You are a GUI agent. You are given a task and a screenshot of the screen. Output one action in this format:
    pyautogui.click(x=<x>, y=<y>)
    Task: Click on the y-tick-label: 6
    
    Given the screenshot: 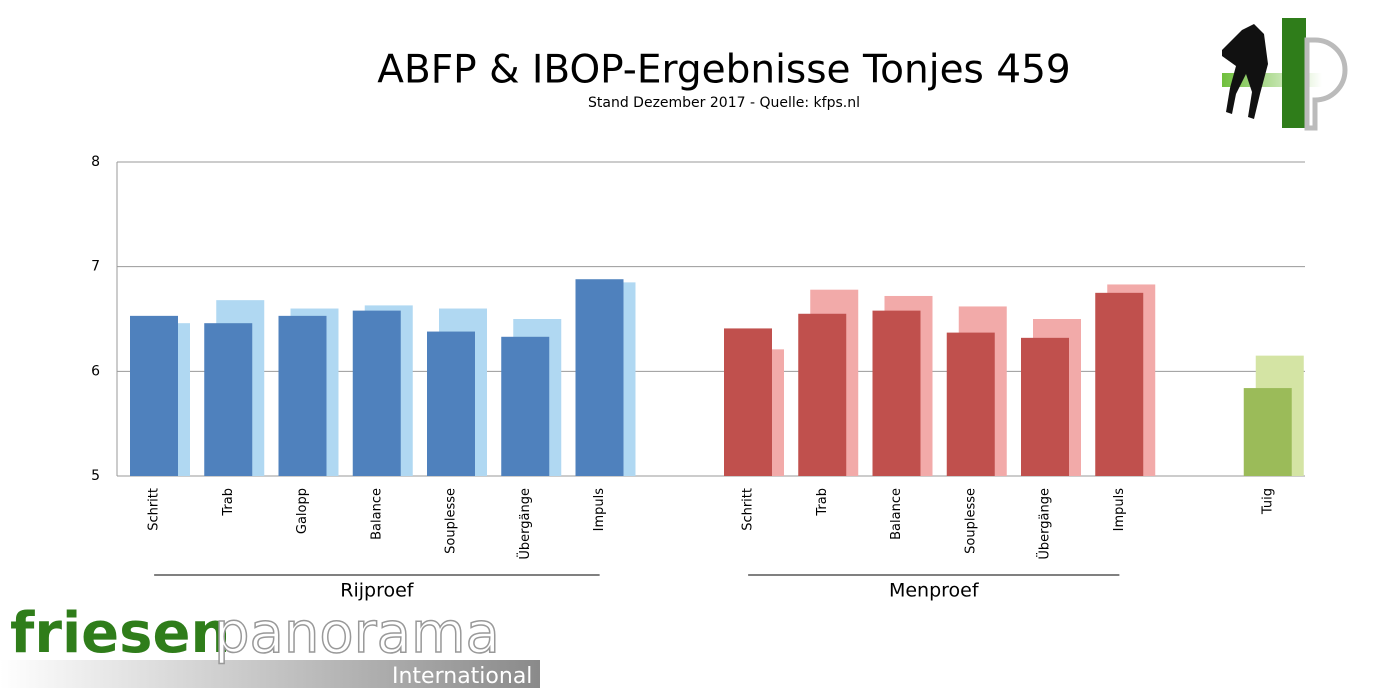 What is the action you would take?
    pyautogui.click(x=95, y=371)
    